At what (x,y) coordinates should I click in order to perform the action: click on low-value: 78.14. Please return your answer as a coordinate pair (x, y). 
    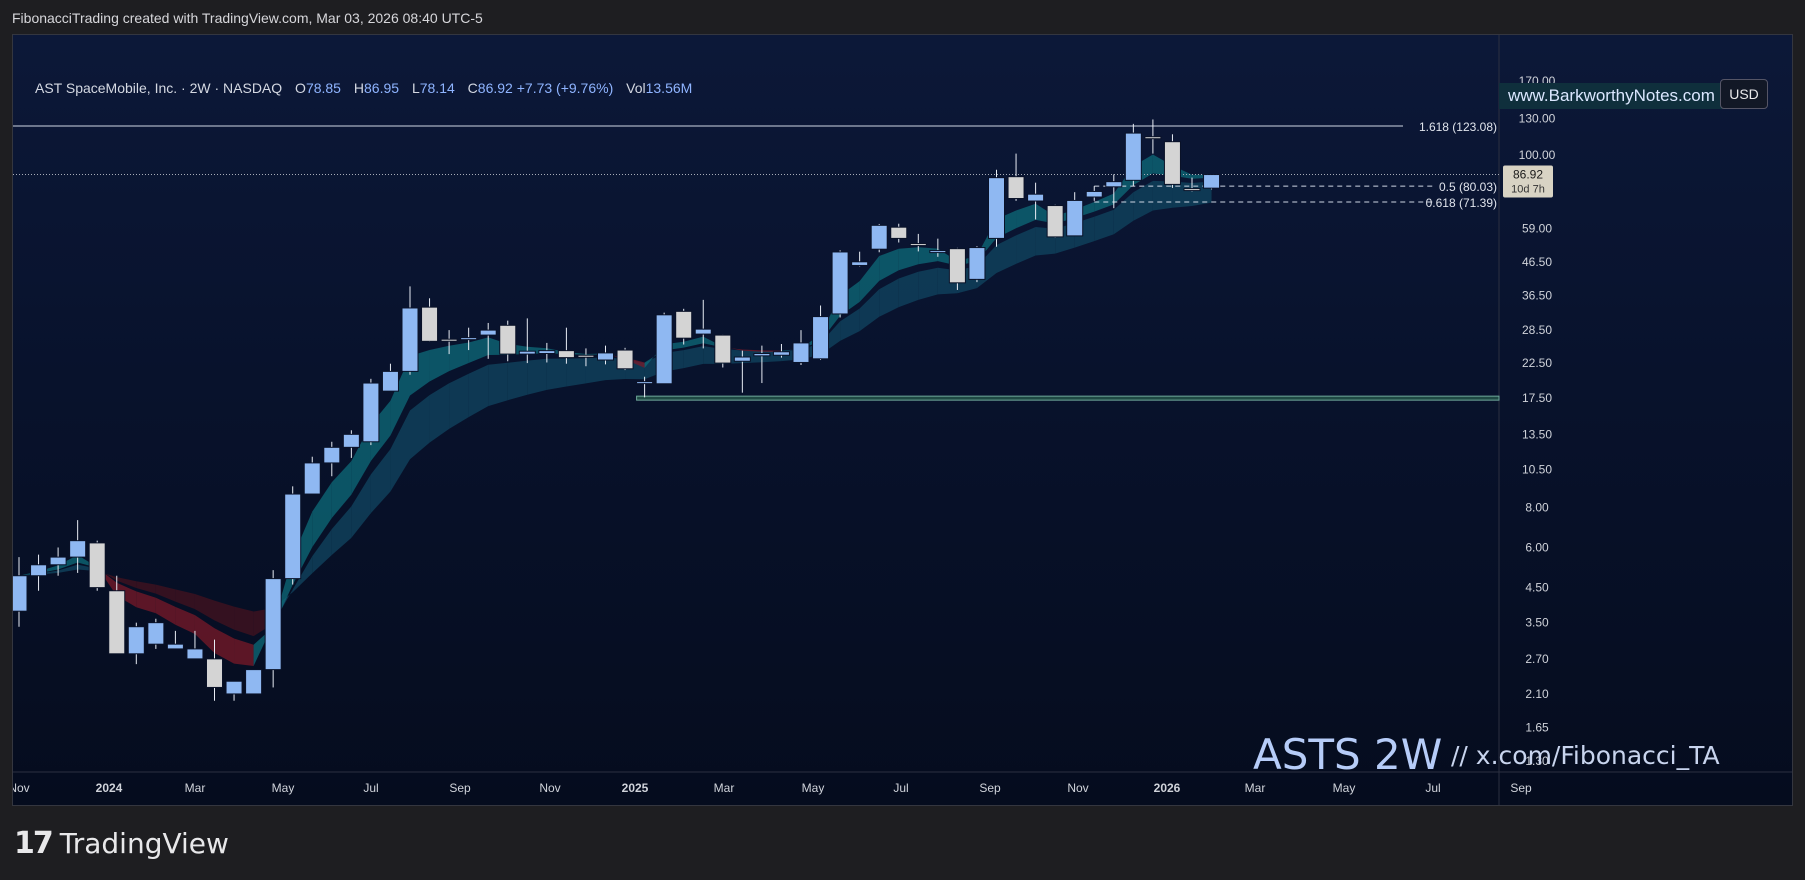
    Looking at the image, I should click on (437, 88).